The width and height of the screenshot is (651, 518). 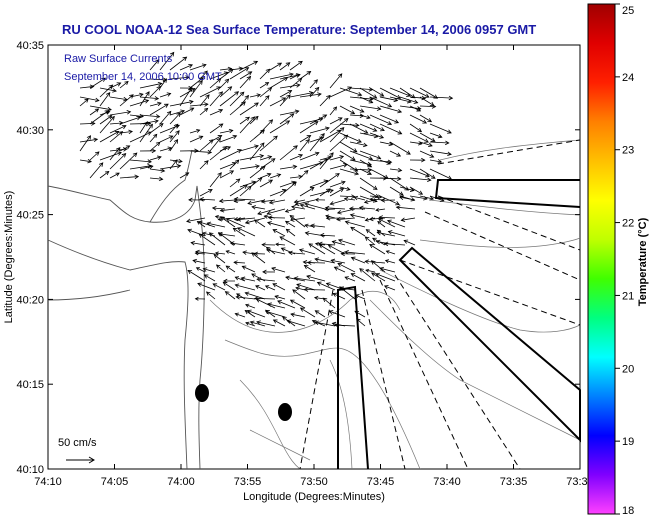 What do you see at coordinates (628, 224) in the screenshot?
I see `colorbar-tick-label: 22` at bounding box center [628, 224].